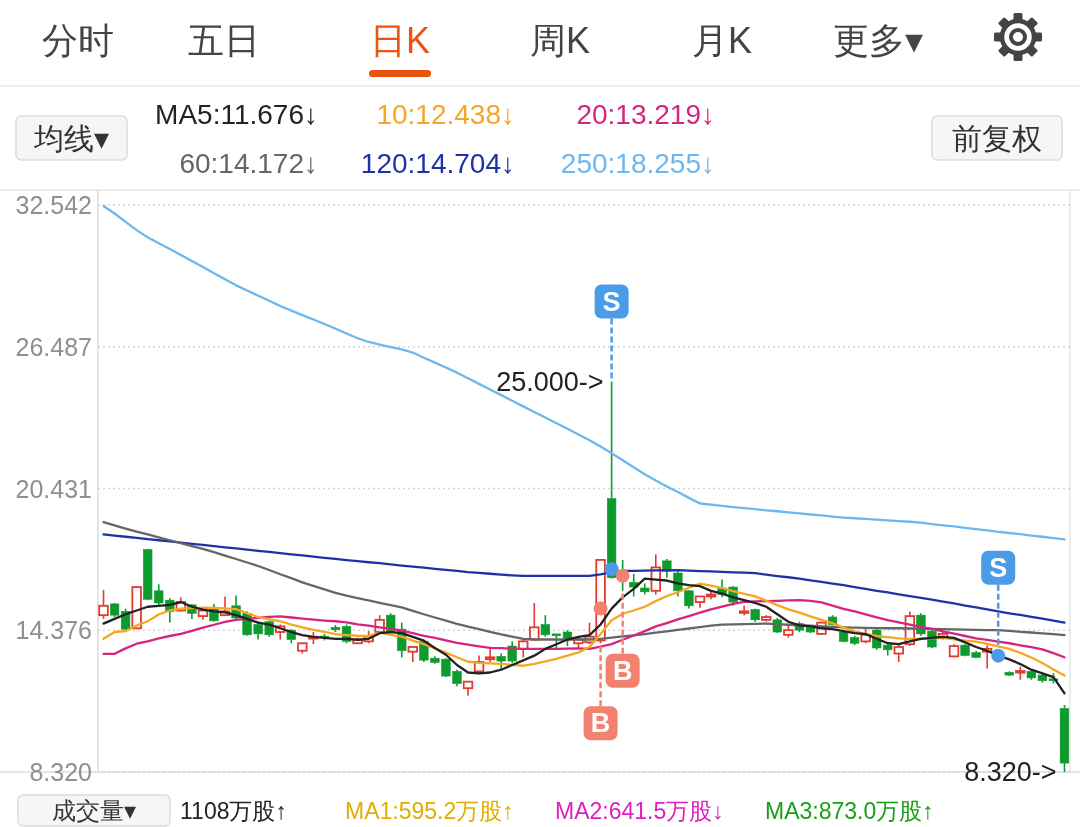 This screenshot has width=1080, height=827. I want to click on legend-item: MA5:11.676↓, so click(236, 114).